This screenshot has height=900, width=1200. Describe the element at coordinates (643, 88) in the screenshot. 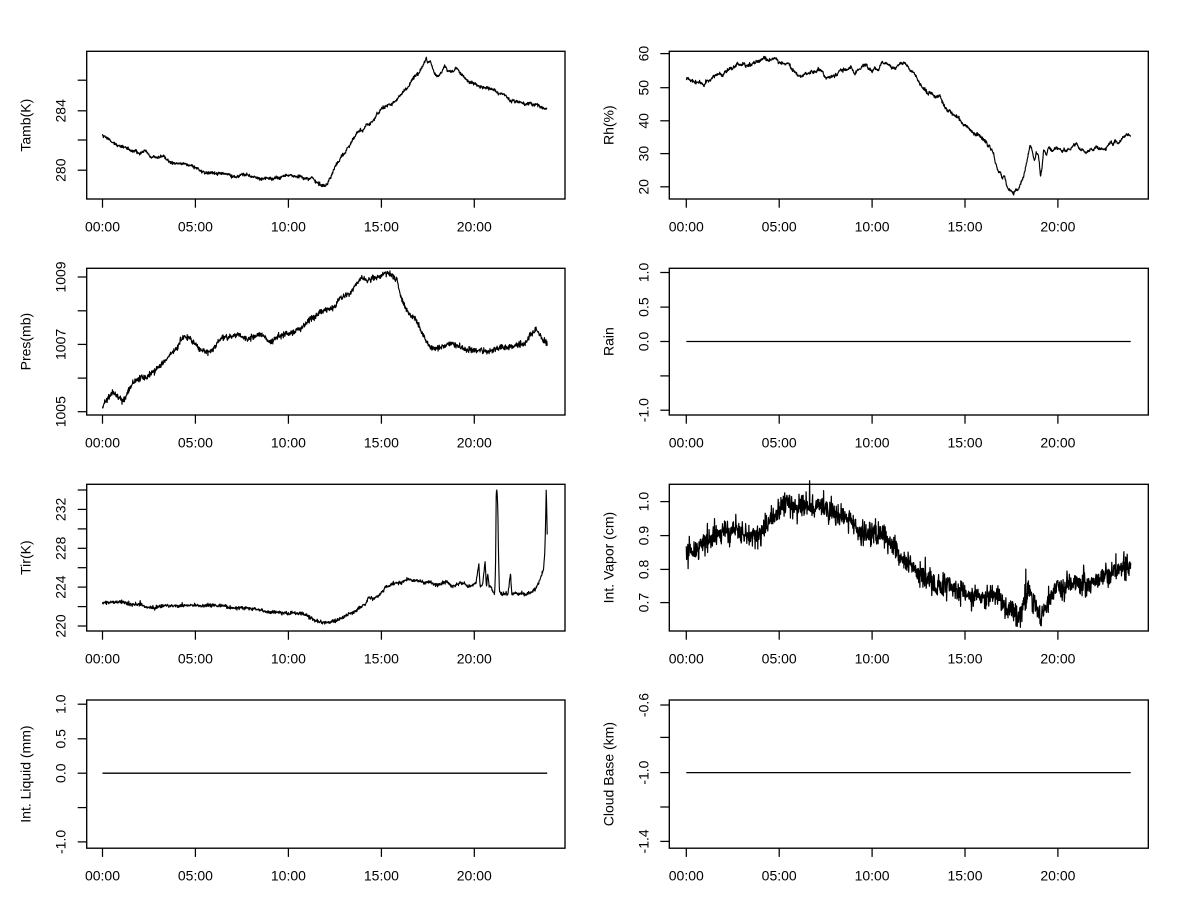

I see `svg-text: 50` at that location.